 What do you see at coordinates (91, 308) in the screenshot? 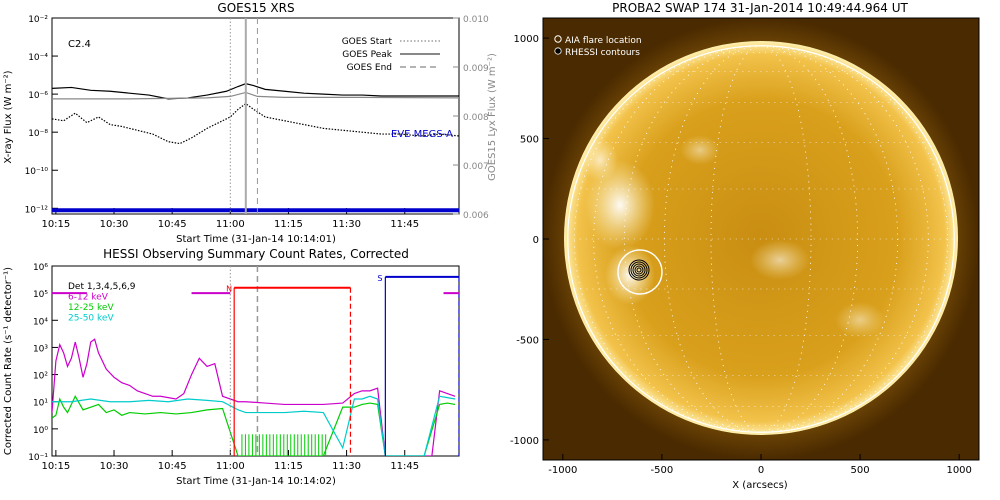
I see `hessi-legend-label: 12-25 keV` at bounding box center [91, 308].